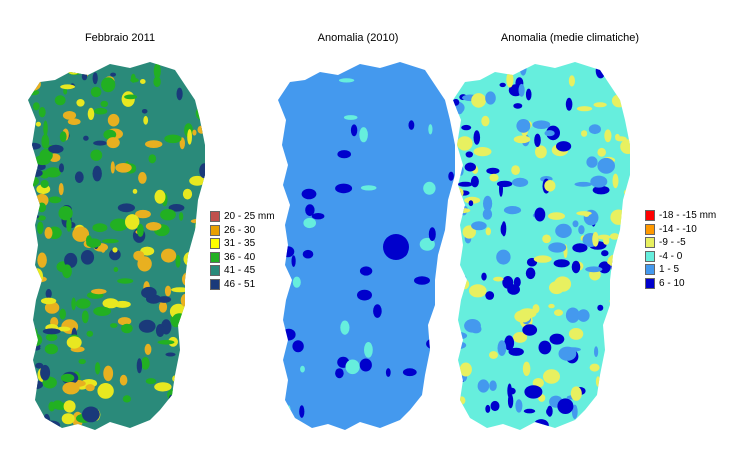 The width and height of the screenshot is (730, 450). I want to click on legend-label: -18 - -15 mm, so click(688, 216).